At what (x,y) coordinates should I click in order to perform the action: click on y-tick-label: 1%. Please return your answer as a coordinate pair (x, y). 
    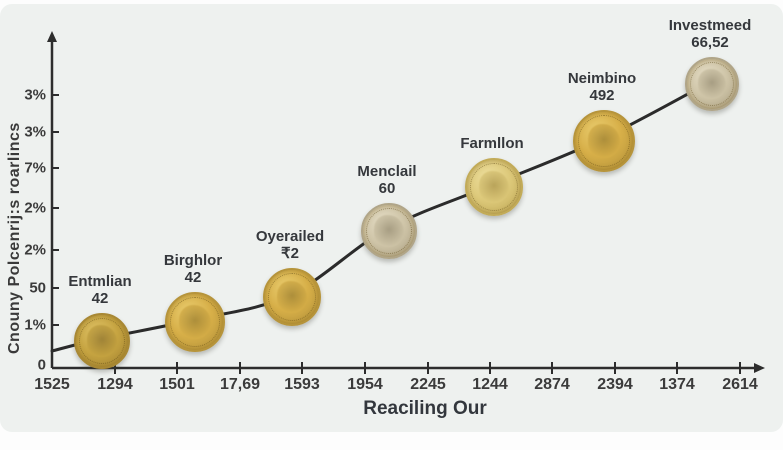
    Looking at the image, I should click on (35, 325).